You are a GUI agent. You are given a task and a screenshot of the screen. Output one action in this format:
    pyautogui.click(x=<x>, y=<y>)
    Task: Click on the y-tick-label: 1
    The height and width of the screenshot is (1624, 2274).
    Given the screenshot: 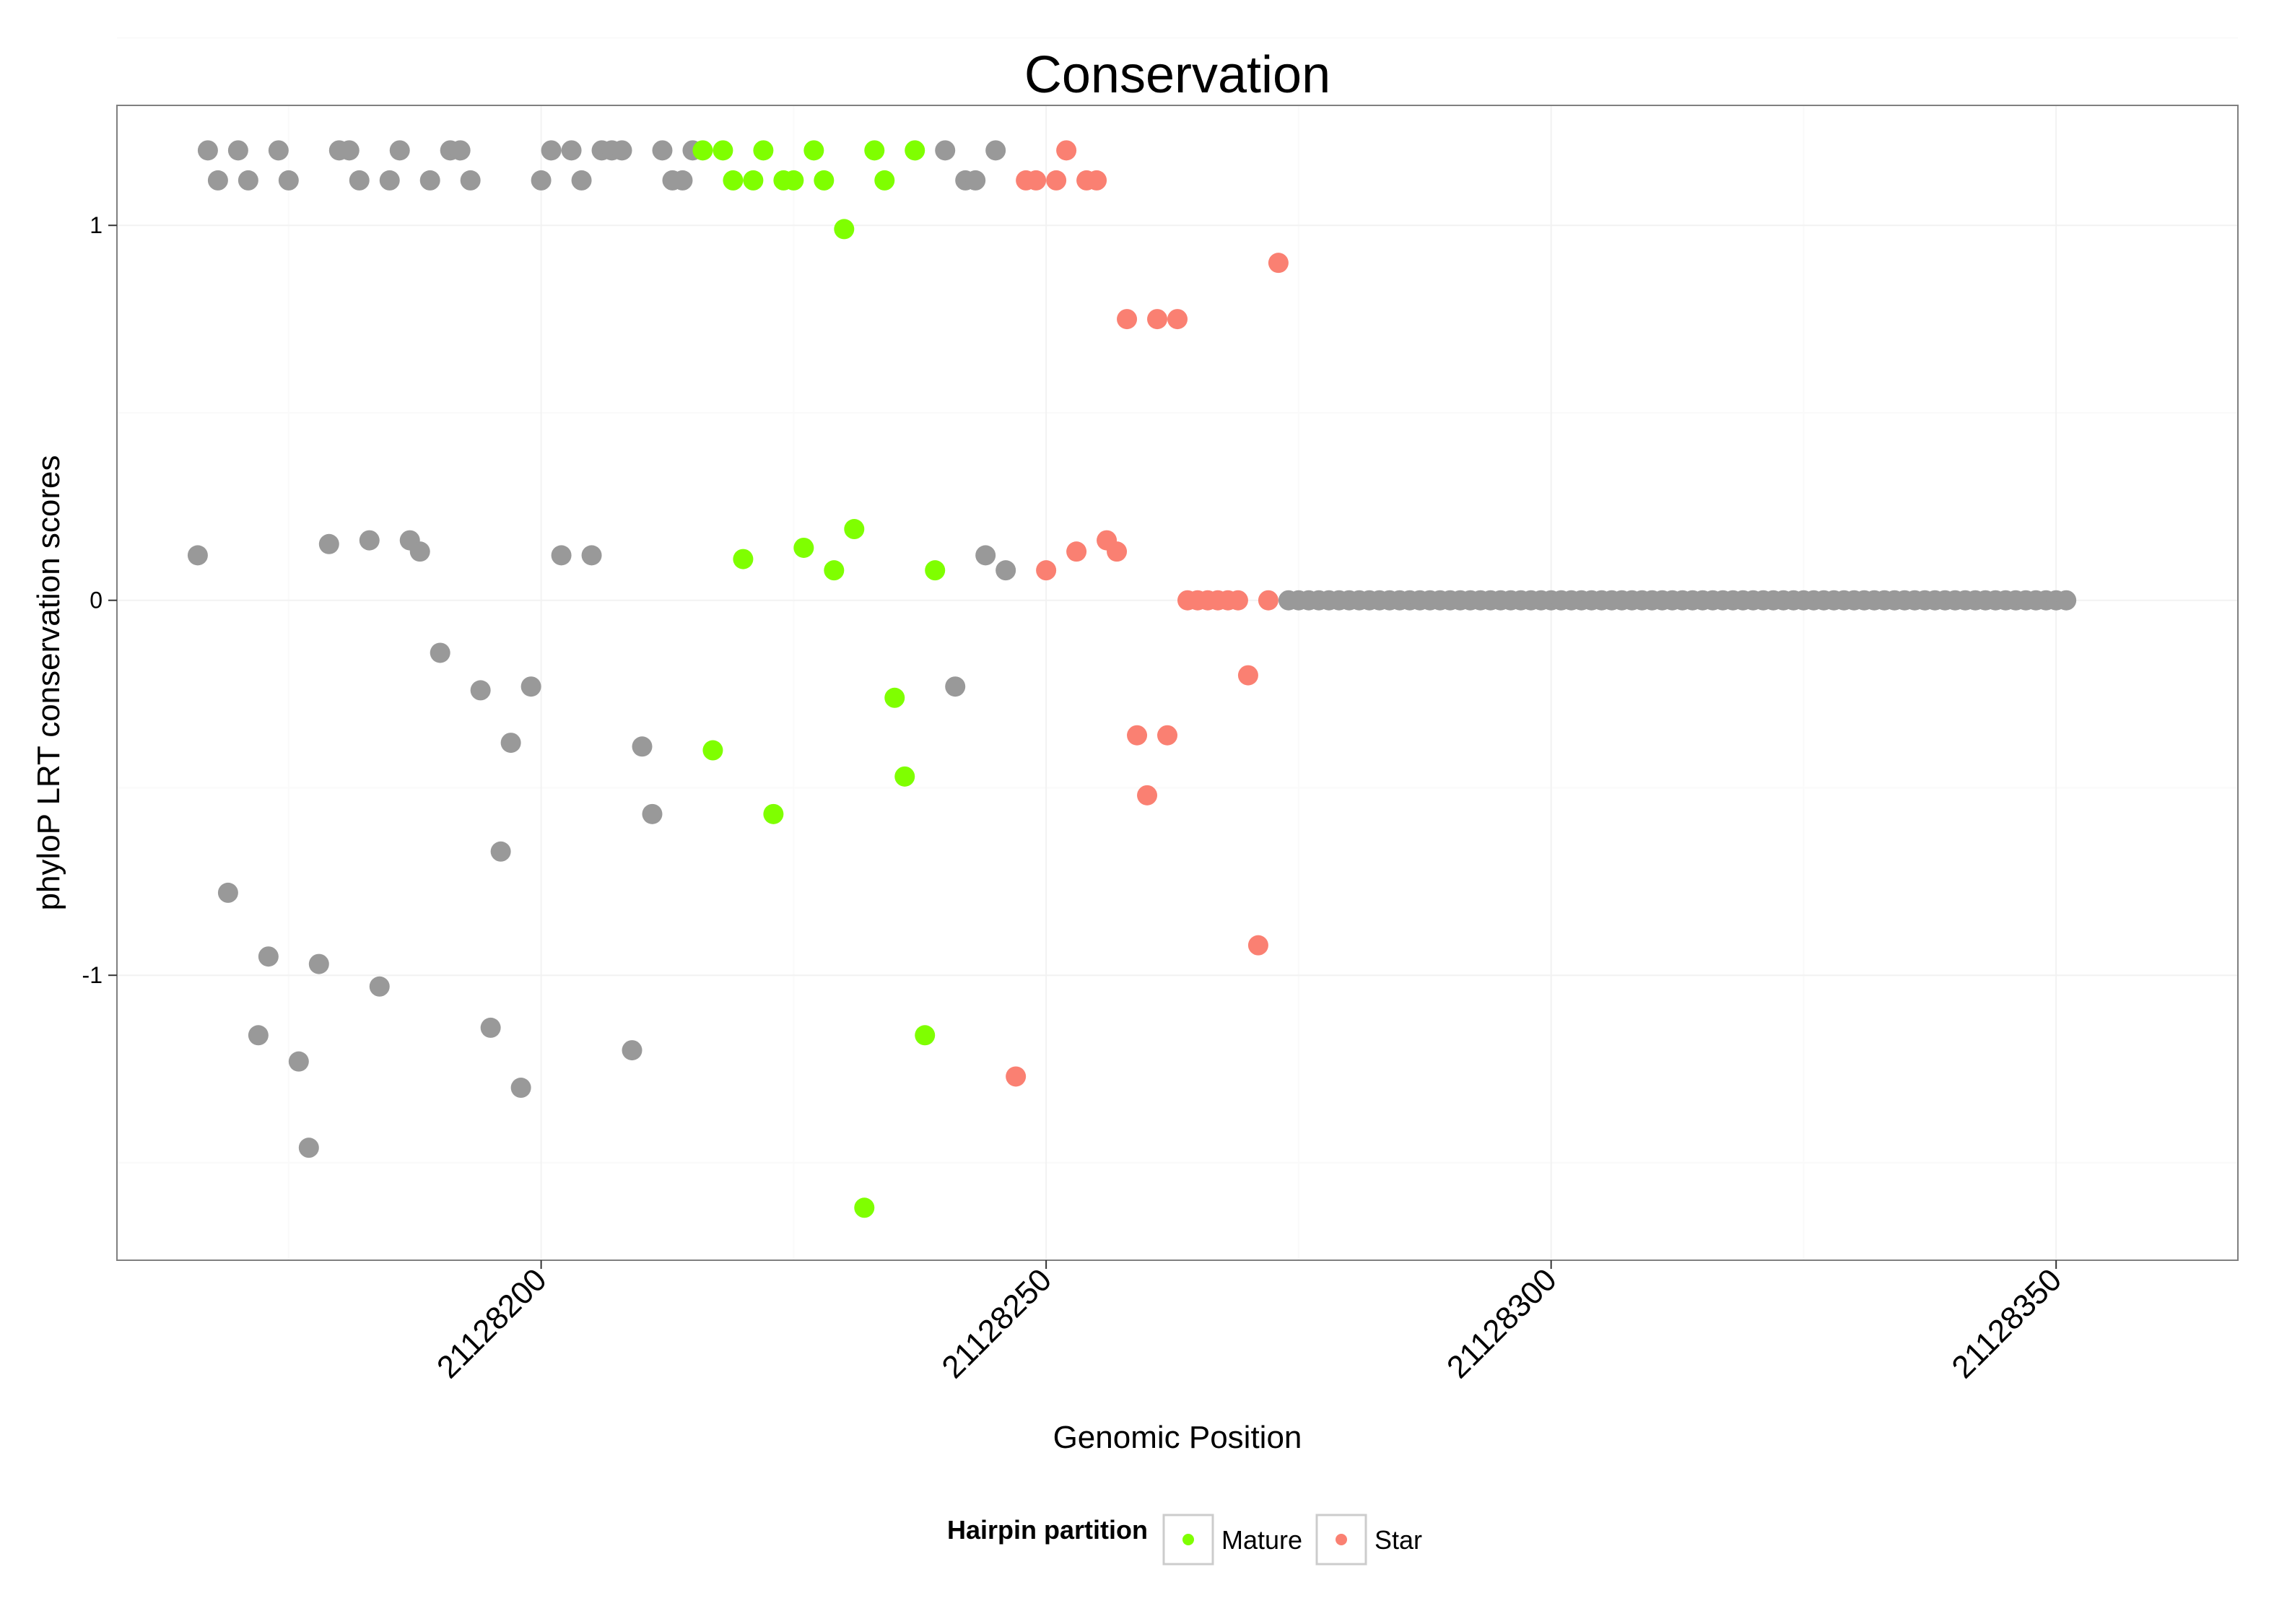 What is the action you would take?
    pyautogui.click(x=97, y=225)
    